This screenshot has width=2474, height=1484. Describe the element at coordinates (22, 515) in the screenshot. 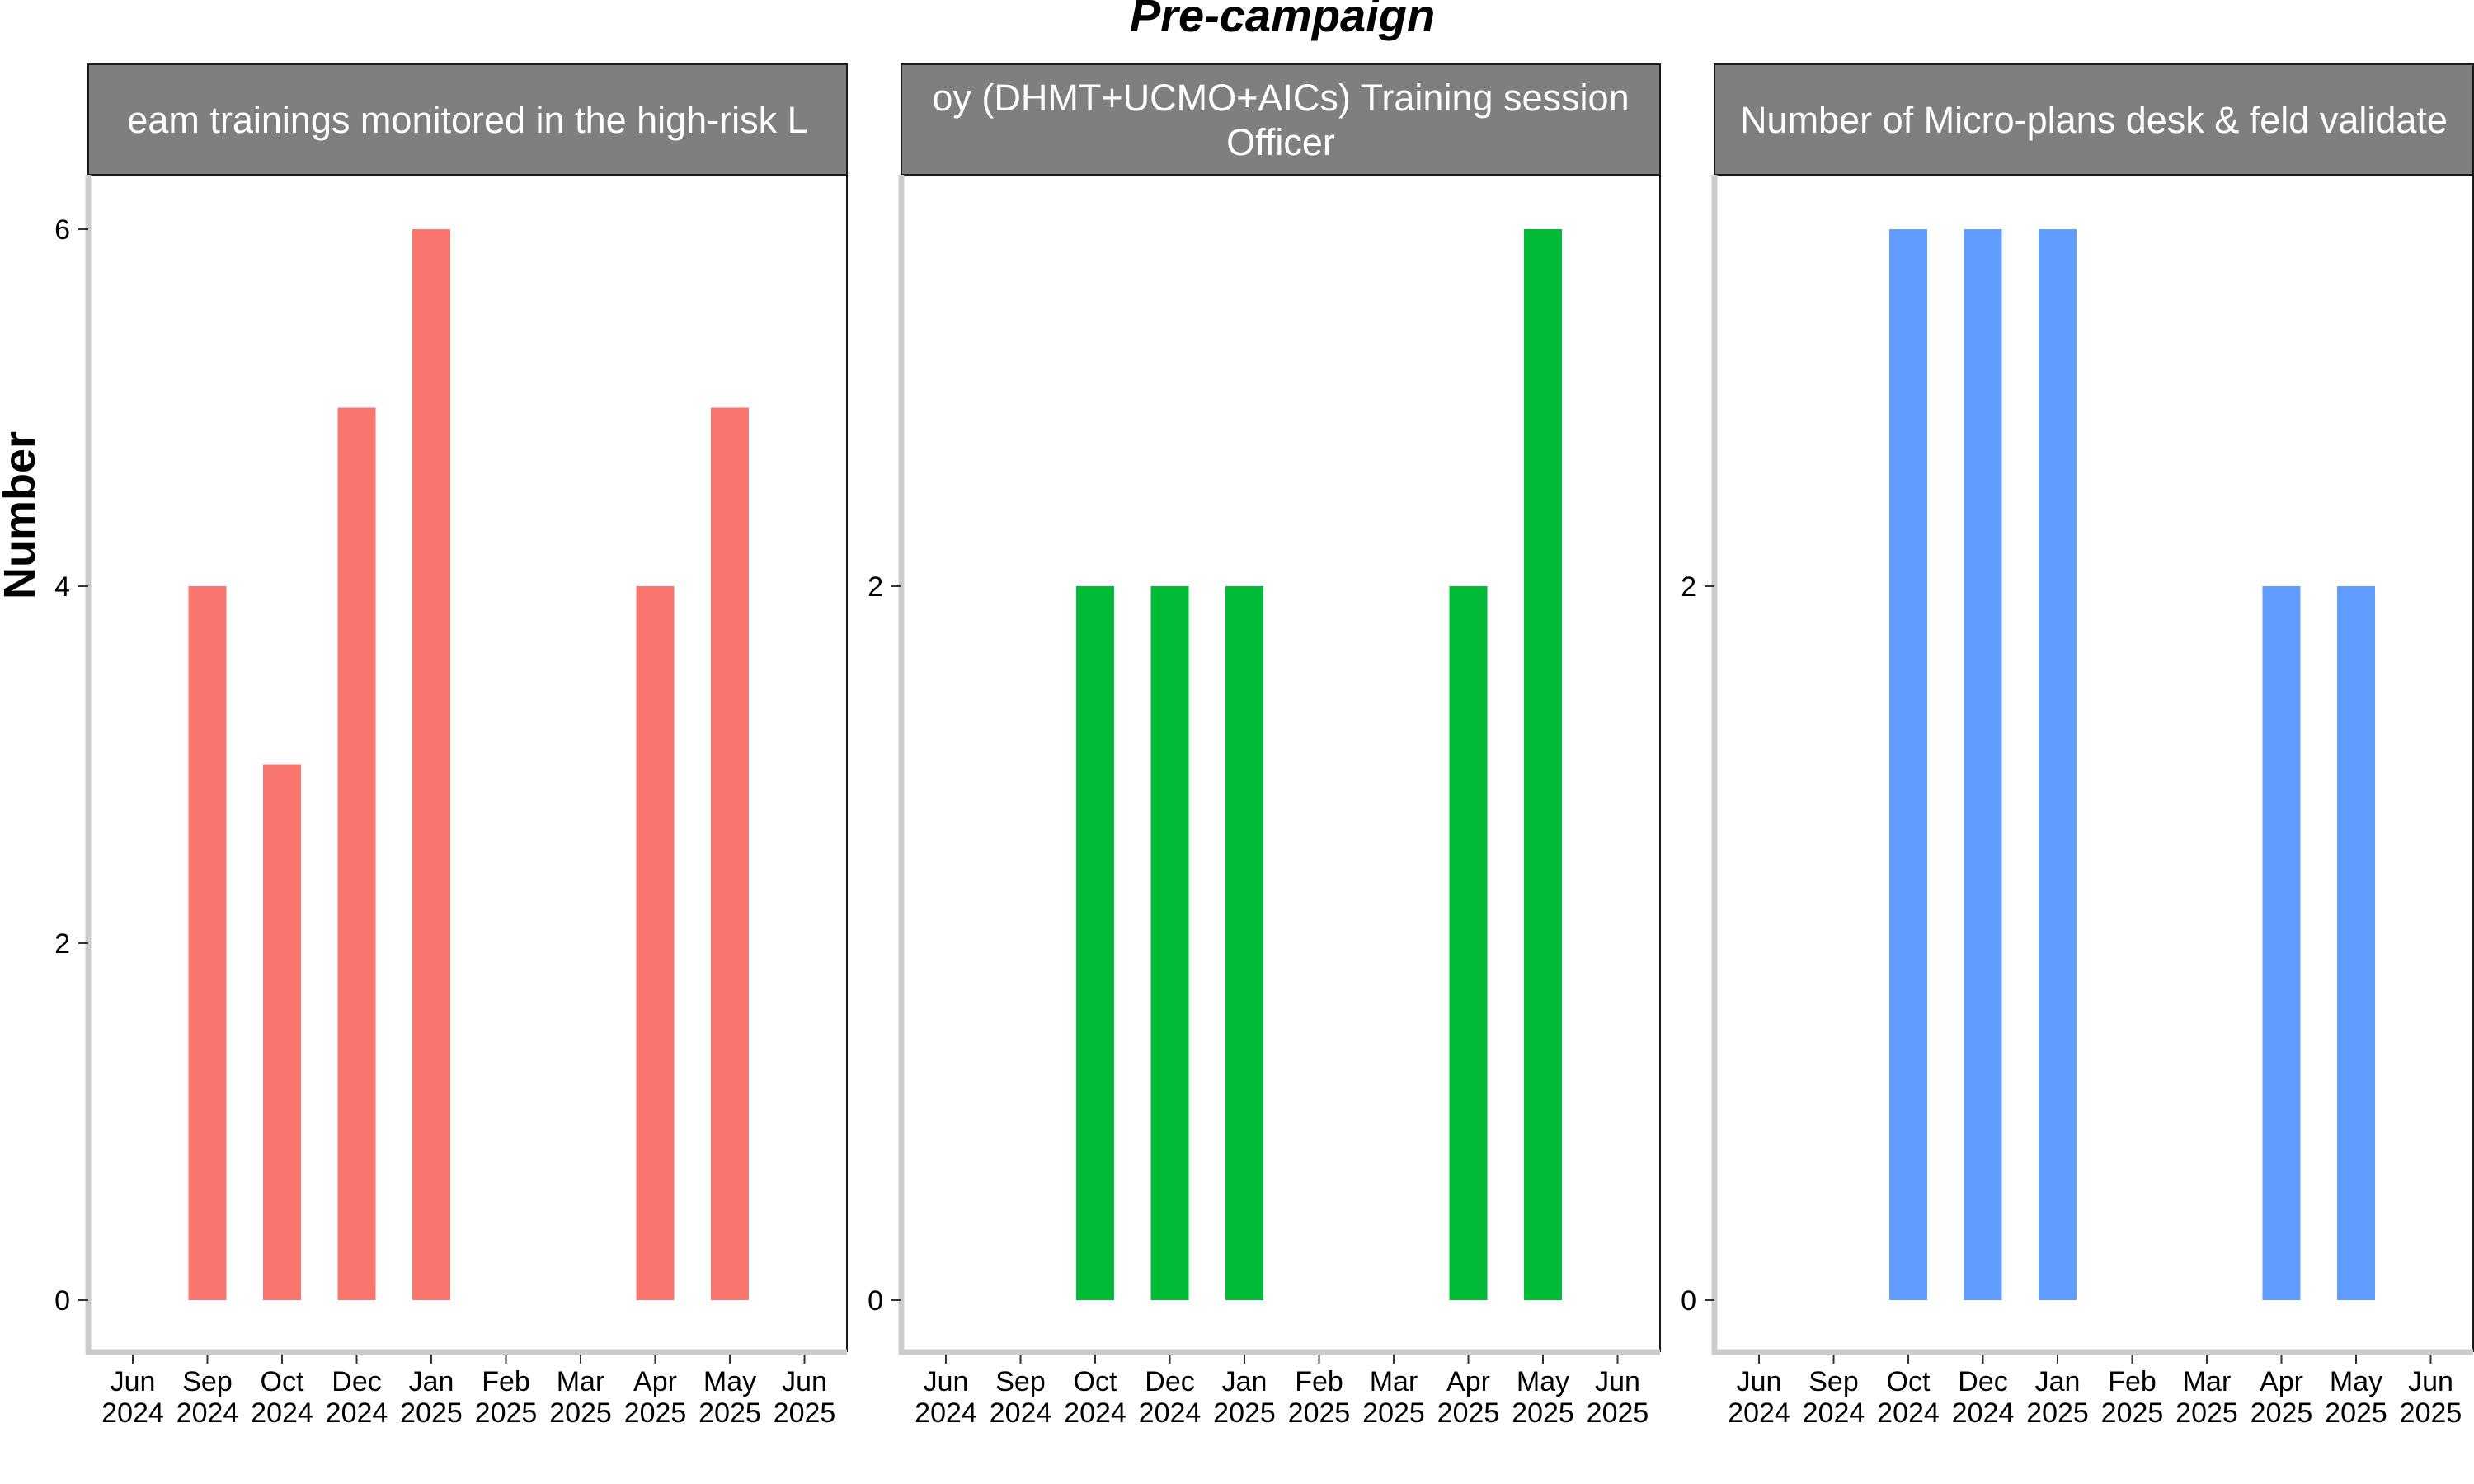

I see `y-axis-title: Number` at that location.